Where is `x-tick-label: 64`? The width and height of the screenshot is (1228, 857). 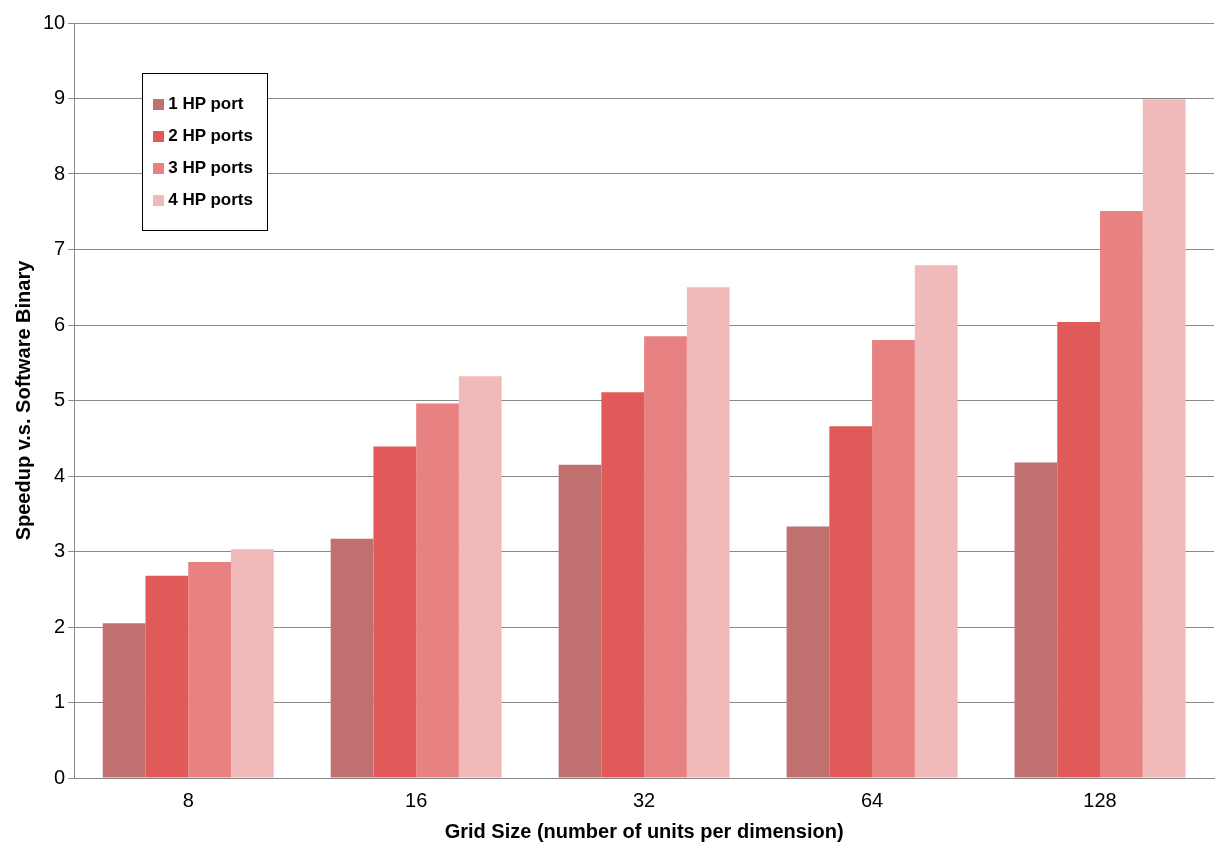 x-tick-label: 64 is located at coordinates (872, 799).